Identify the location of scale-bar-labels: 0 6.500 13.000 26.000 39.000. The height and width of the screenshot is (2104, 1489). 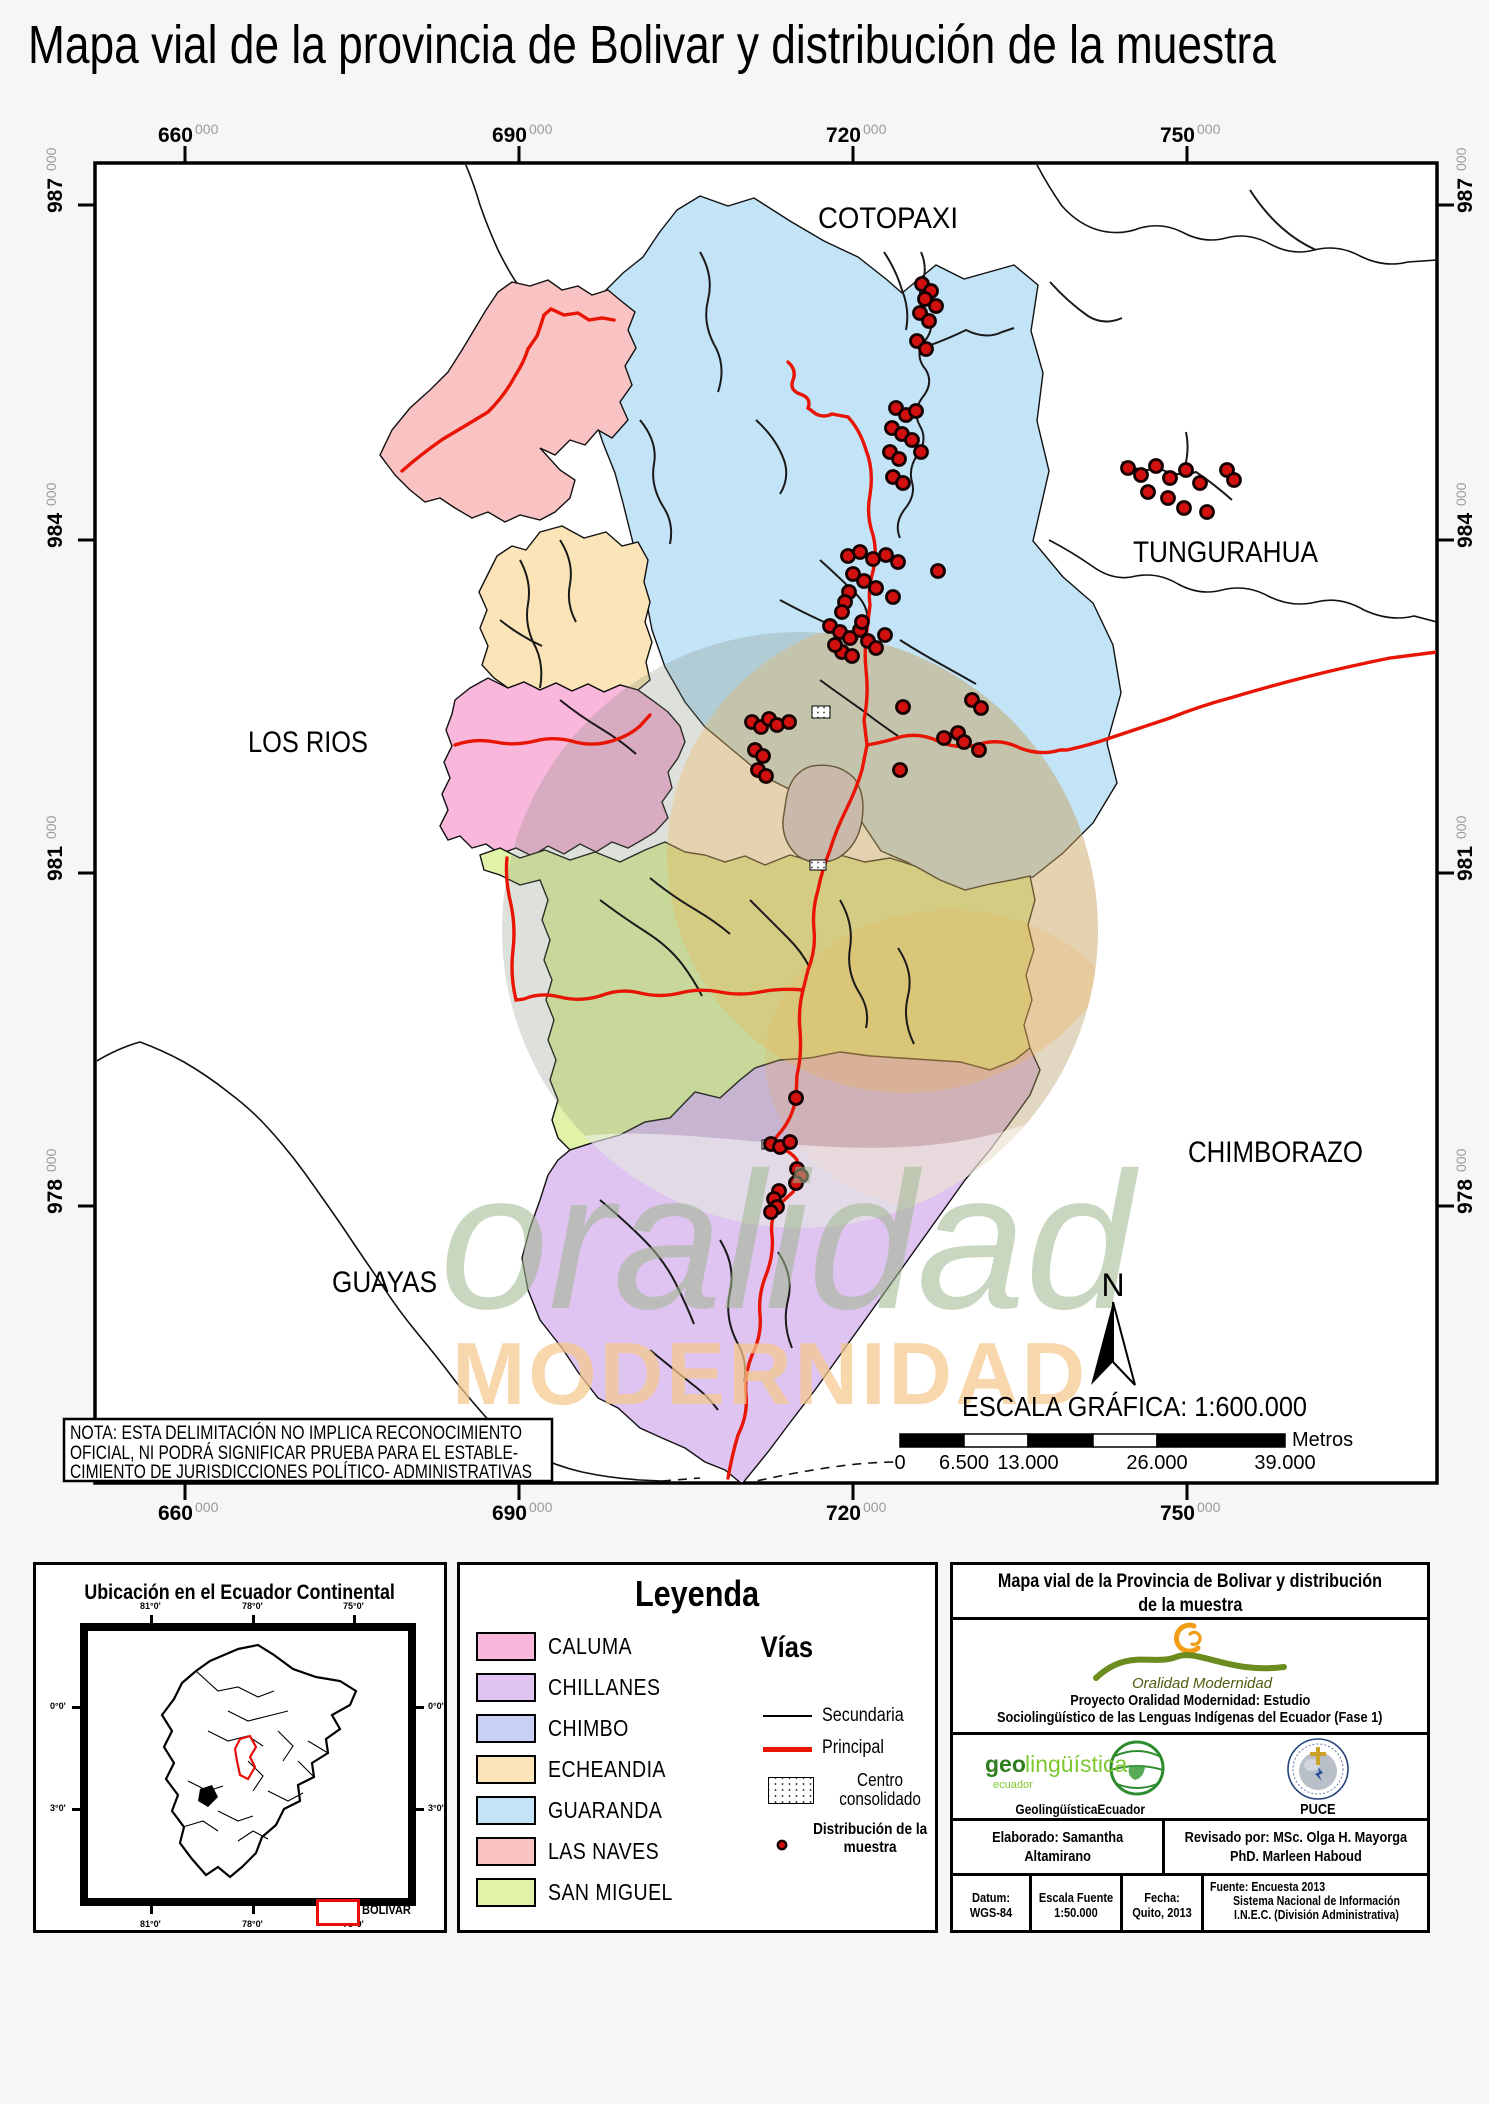
(1104, 1463).